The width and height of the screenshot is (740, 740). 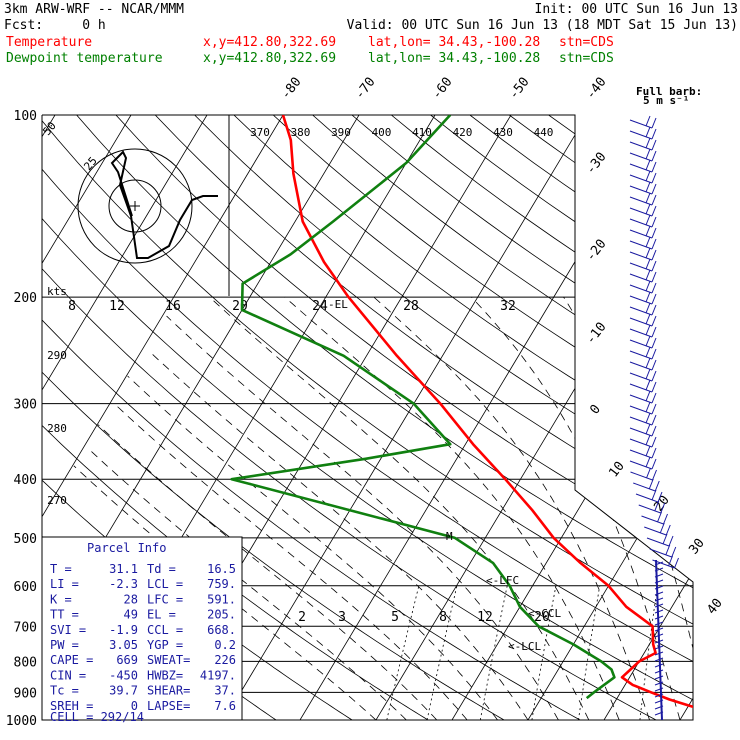 What do you see at coordinates (164, 204) in the screenshot?
I see `hodo-trace` at bounding box center [164, 204].